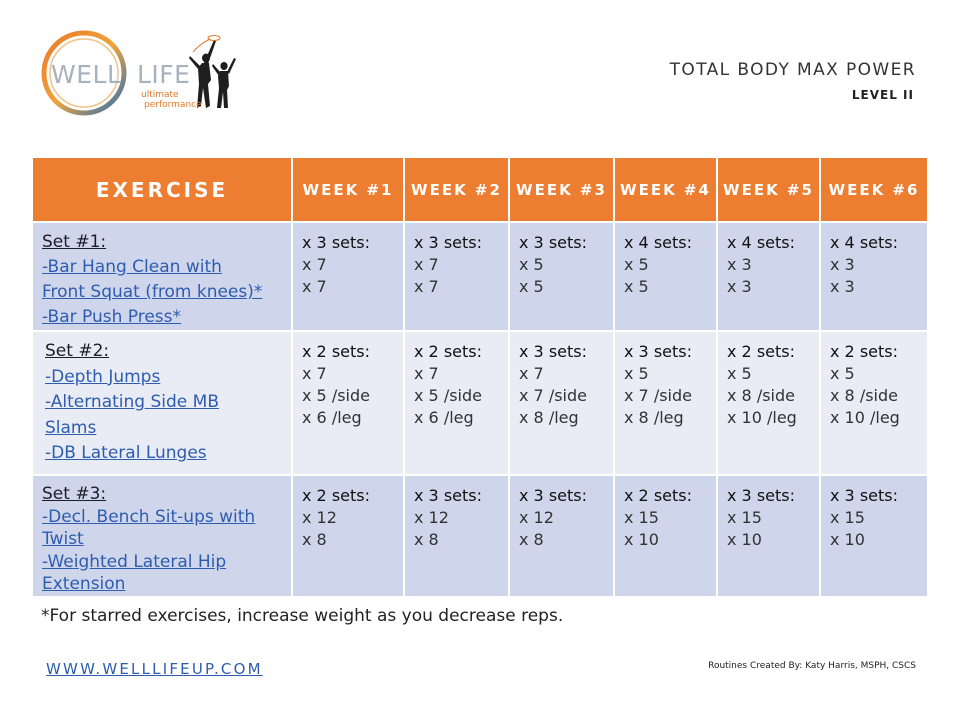 Image resolution: width=960 pixels, height=720 pixels. What do you see at coordinates (212, 74) in the screenshot?
I see `athletes-silhouette-icon` at bounding box center [212, 74].